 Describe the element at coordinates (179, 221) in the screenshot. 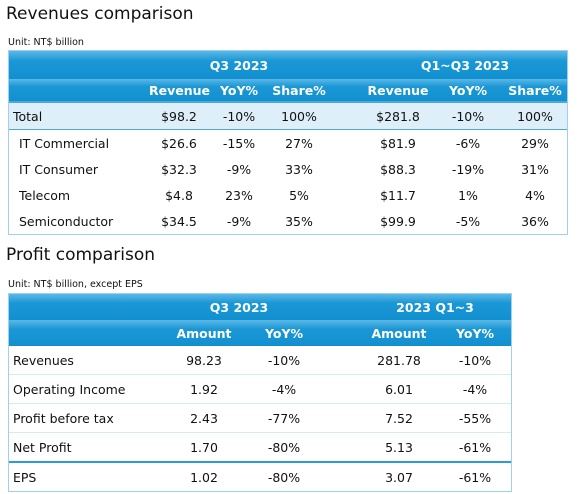

I see `table-cell: $34.5` at that location.